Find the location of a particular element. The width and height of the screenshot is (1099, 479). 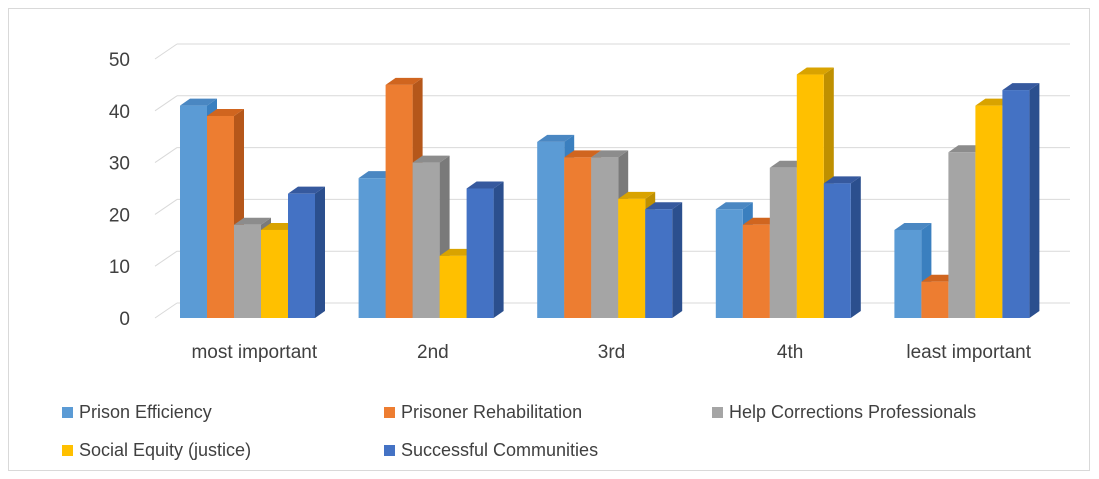

y-tick-label: 50 is located at coordinates (119, 60).